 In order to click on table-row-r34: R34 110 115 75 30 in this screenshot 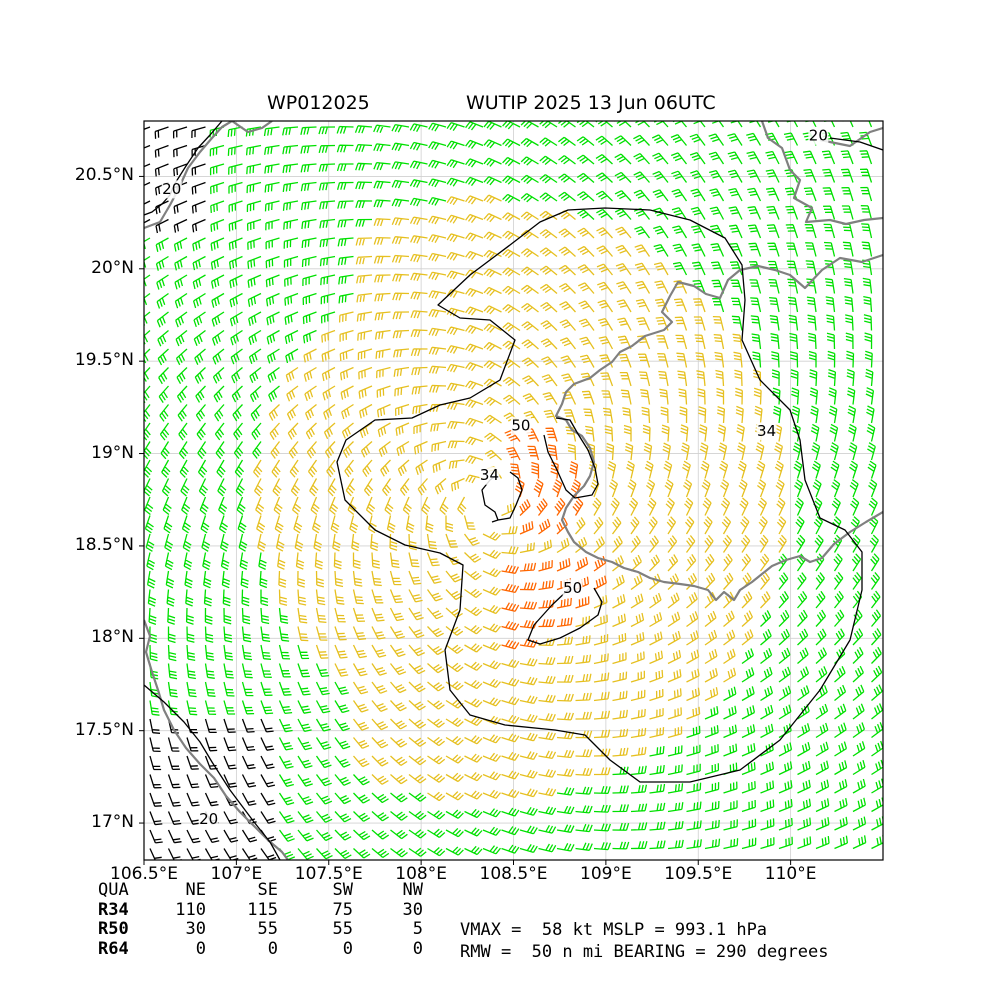, I will do `click(260, 910)`.